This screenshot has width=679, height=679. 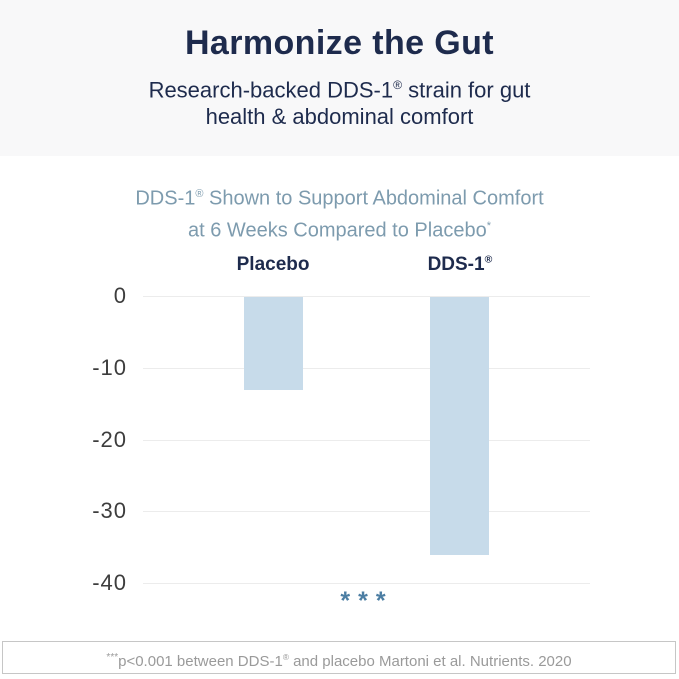 What do you see at coordinates (339, 43) in the screenshot?
I see `page-title: Harmonize the Gut` at bounding box center [339, 43].